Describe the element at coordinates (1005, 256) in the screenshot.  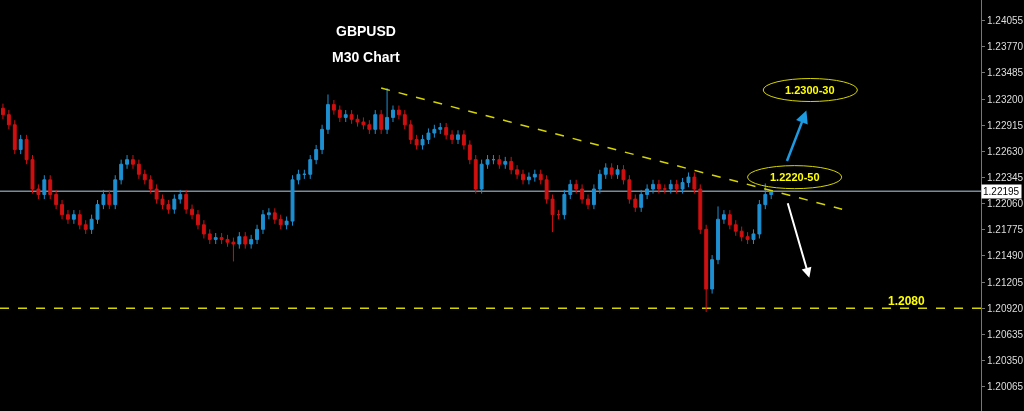
I see `y-tick-label: 1.21490` at that location.